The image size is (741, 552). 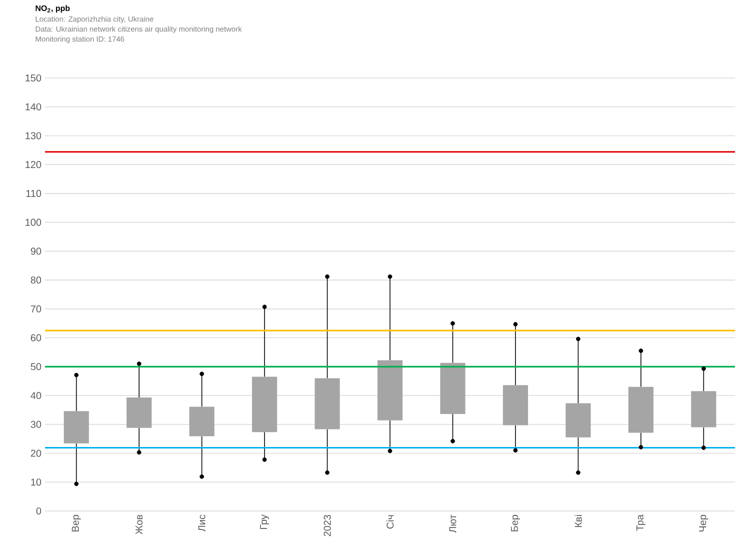 I want to click on x-tick-label: Гру, so click(x=265, y=521).